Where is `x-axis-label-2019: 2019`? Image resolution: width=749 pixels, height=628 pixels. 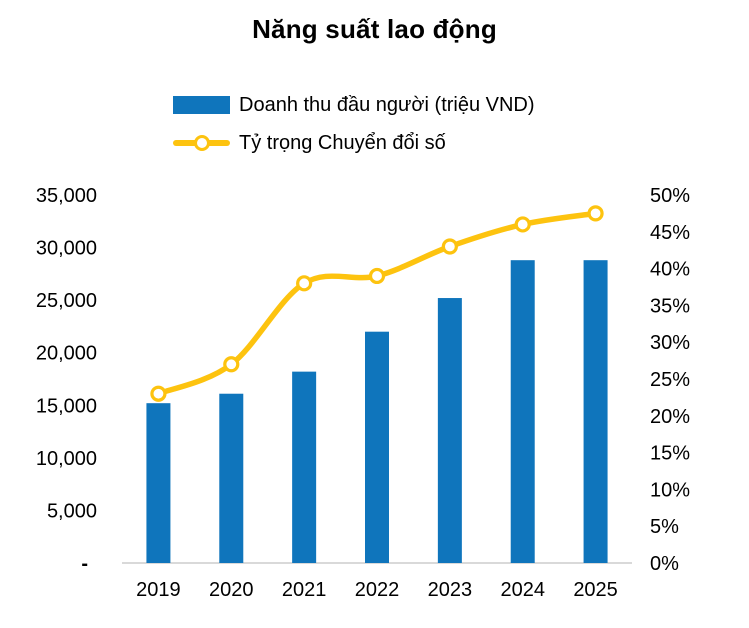
x-axis-label-2019: 2019 is located at coordinates (158, 590).